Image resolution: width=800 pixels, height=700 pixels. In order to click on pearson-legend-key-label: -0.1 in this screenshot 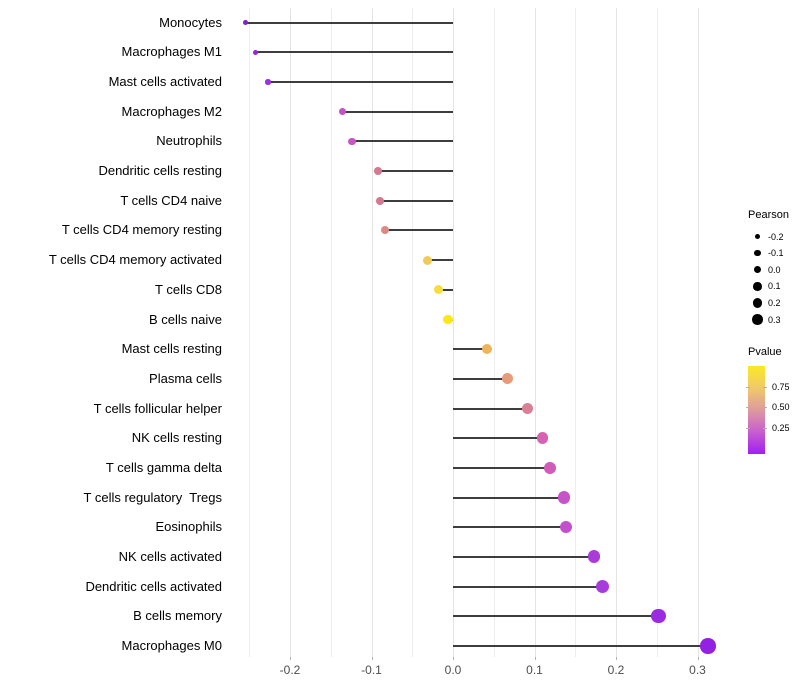, I will do `click(776, 253)`.